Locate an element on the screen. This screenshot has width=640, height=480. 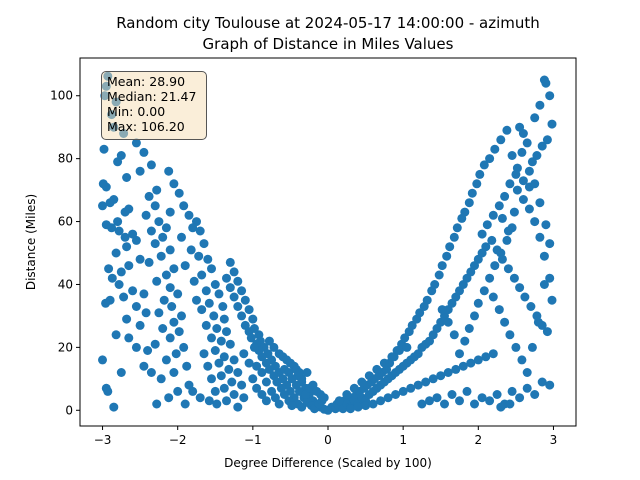
x-axis-label: Degree Difference (Scaled by 100) is located at coordinates (328, 463).